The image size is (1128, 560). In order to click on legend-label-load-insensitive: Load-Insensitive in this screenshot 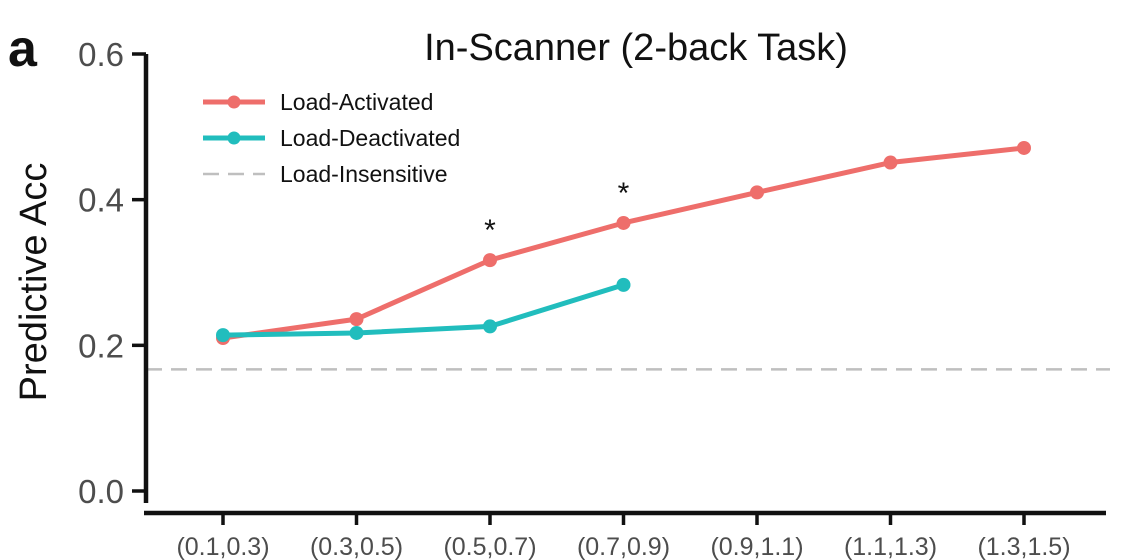, I will do `click(364, 174)`.